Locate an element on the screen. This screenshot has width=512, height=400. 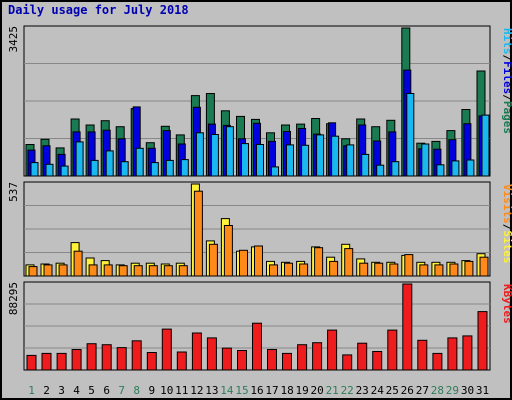
legend-kbytes-part: KBytes is located at coordinates (506, 304).